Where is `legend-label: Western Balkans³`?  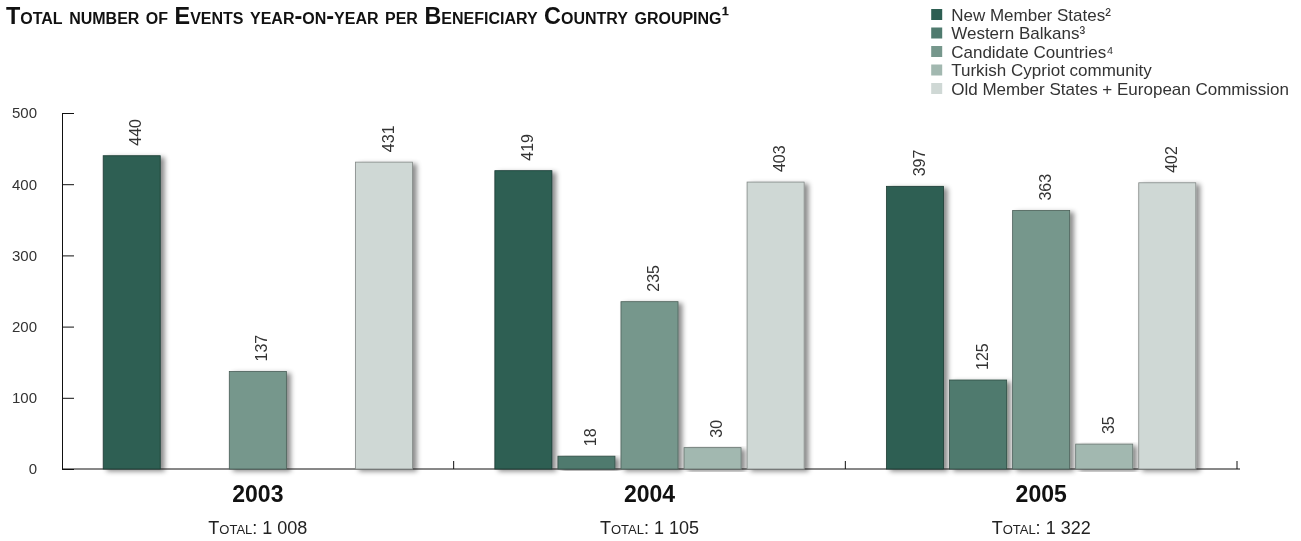
legend-label: Western Balkans³ is located at coordinates (1018, 34).